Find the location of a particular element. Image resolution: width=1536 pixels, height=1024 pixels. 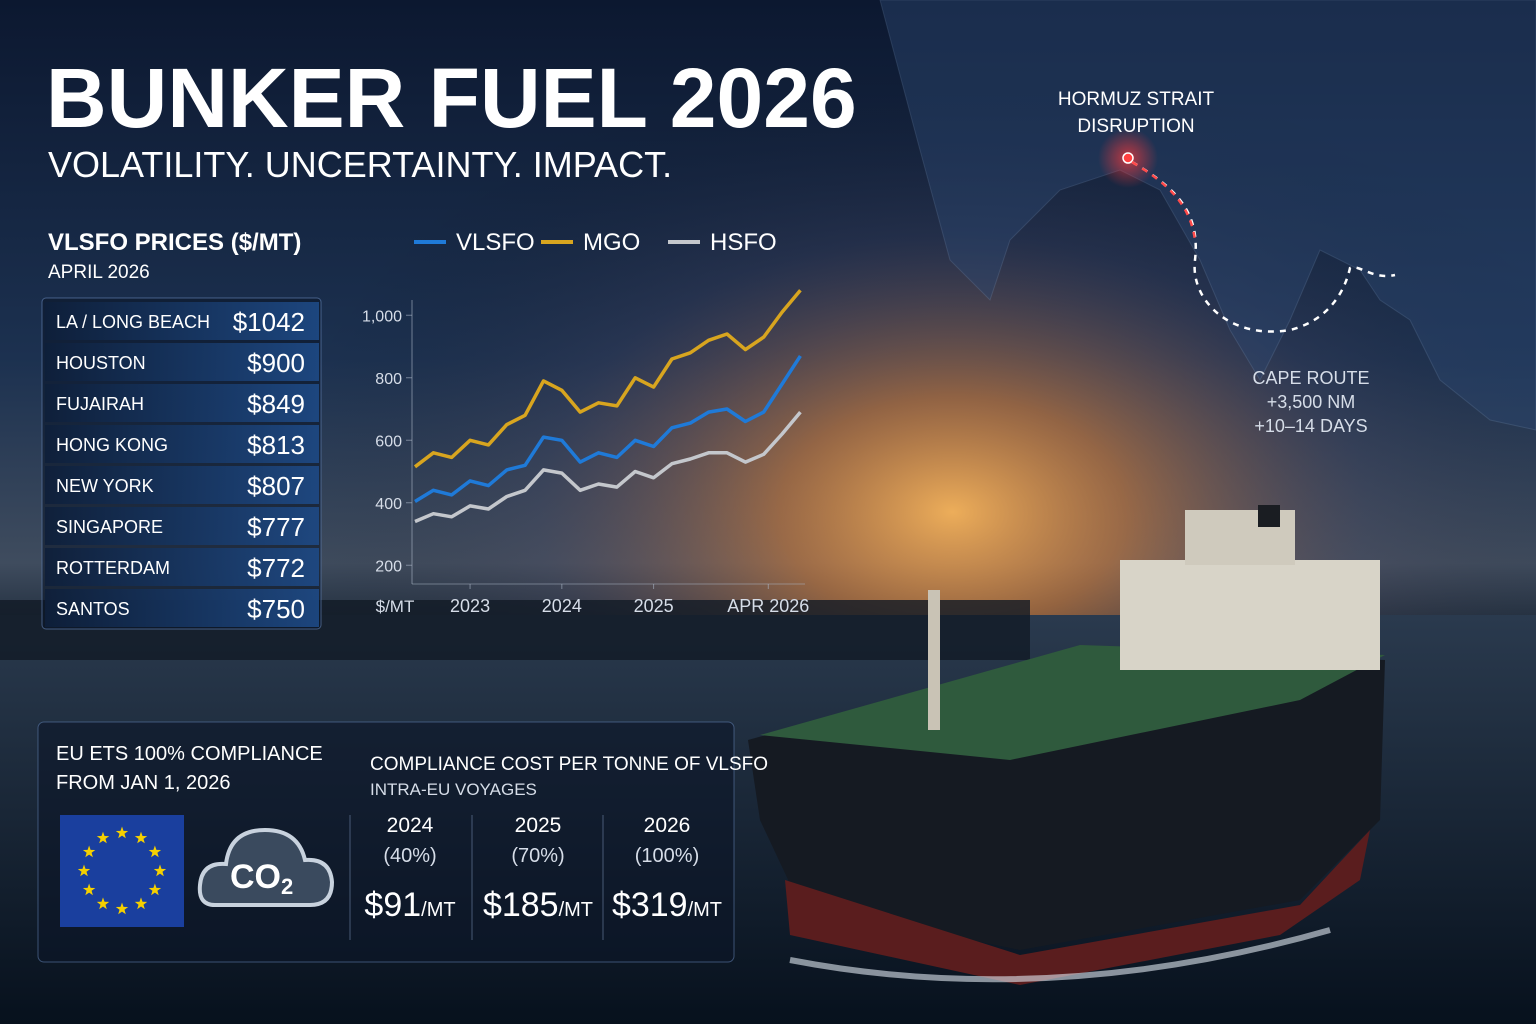

cost-subtitle: INTRA-EU VOYAGES is located at coordinates (453, 789).